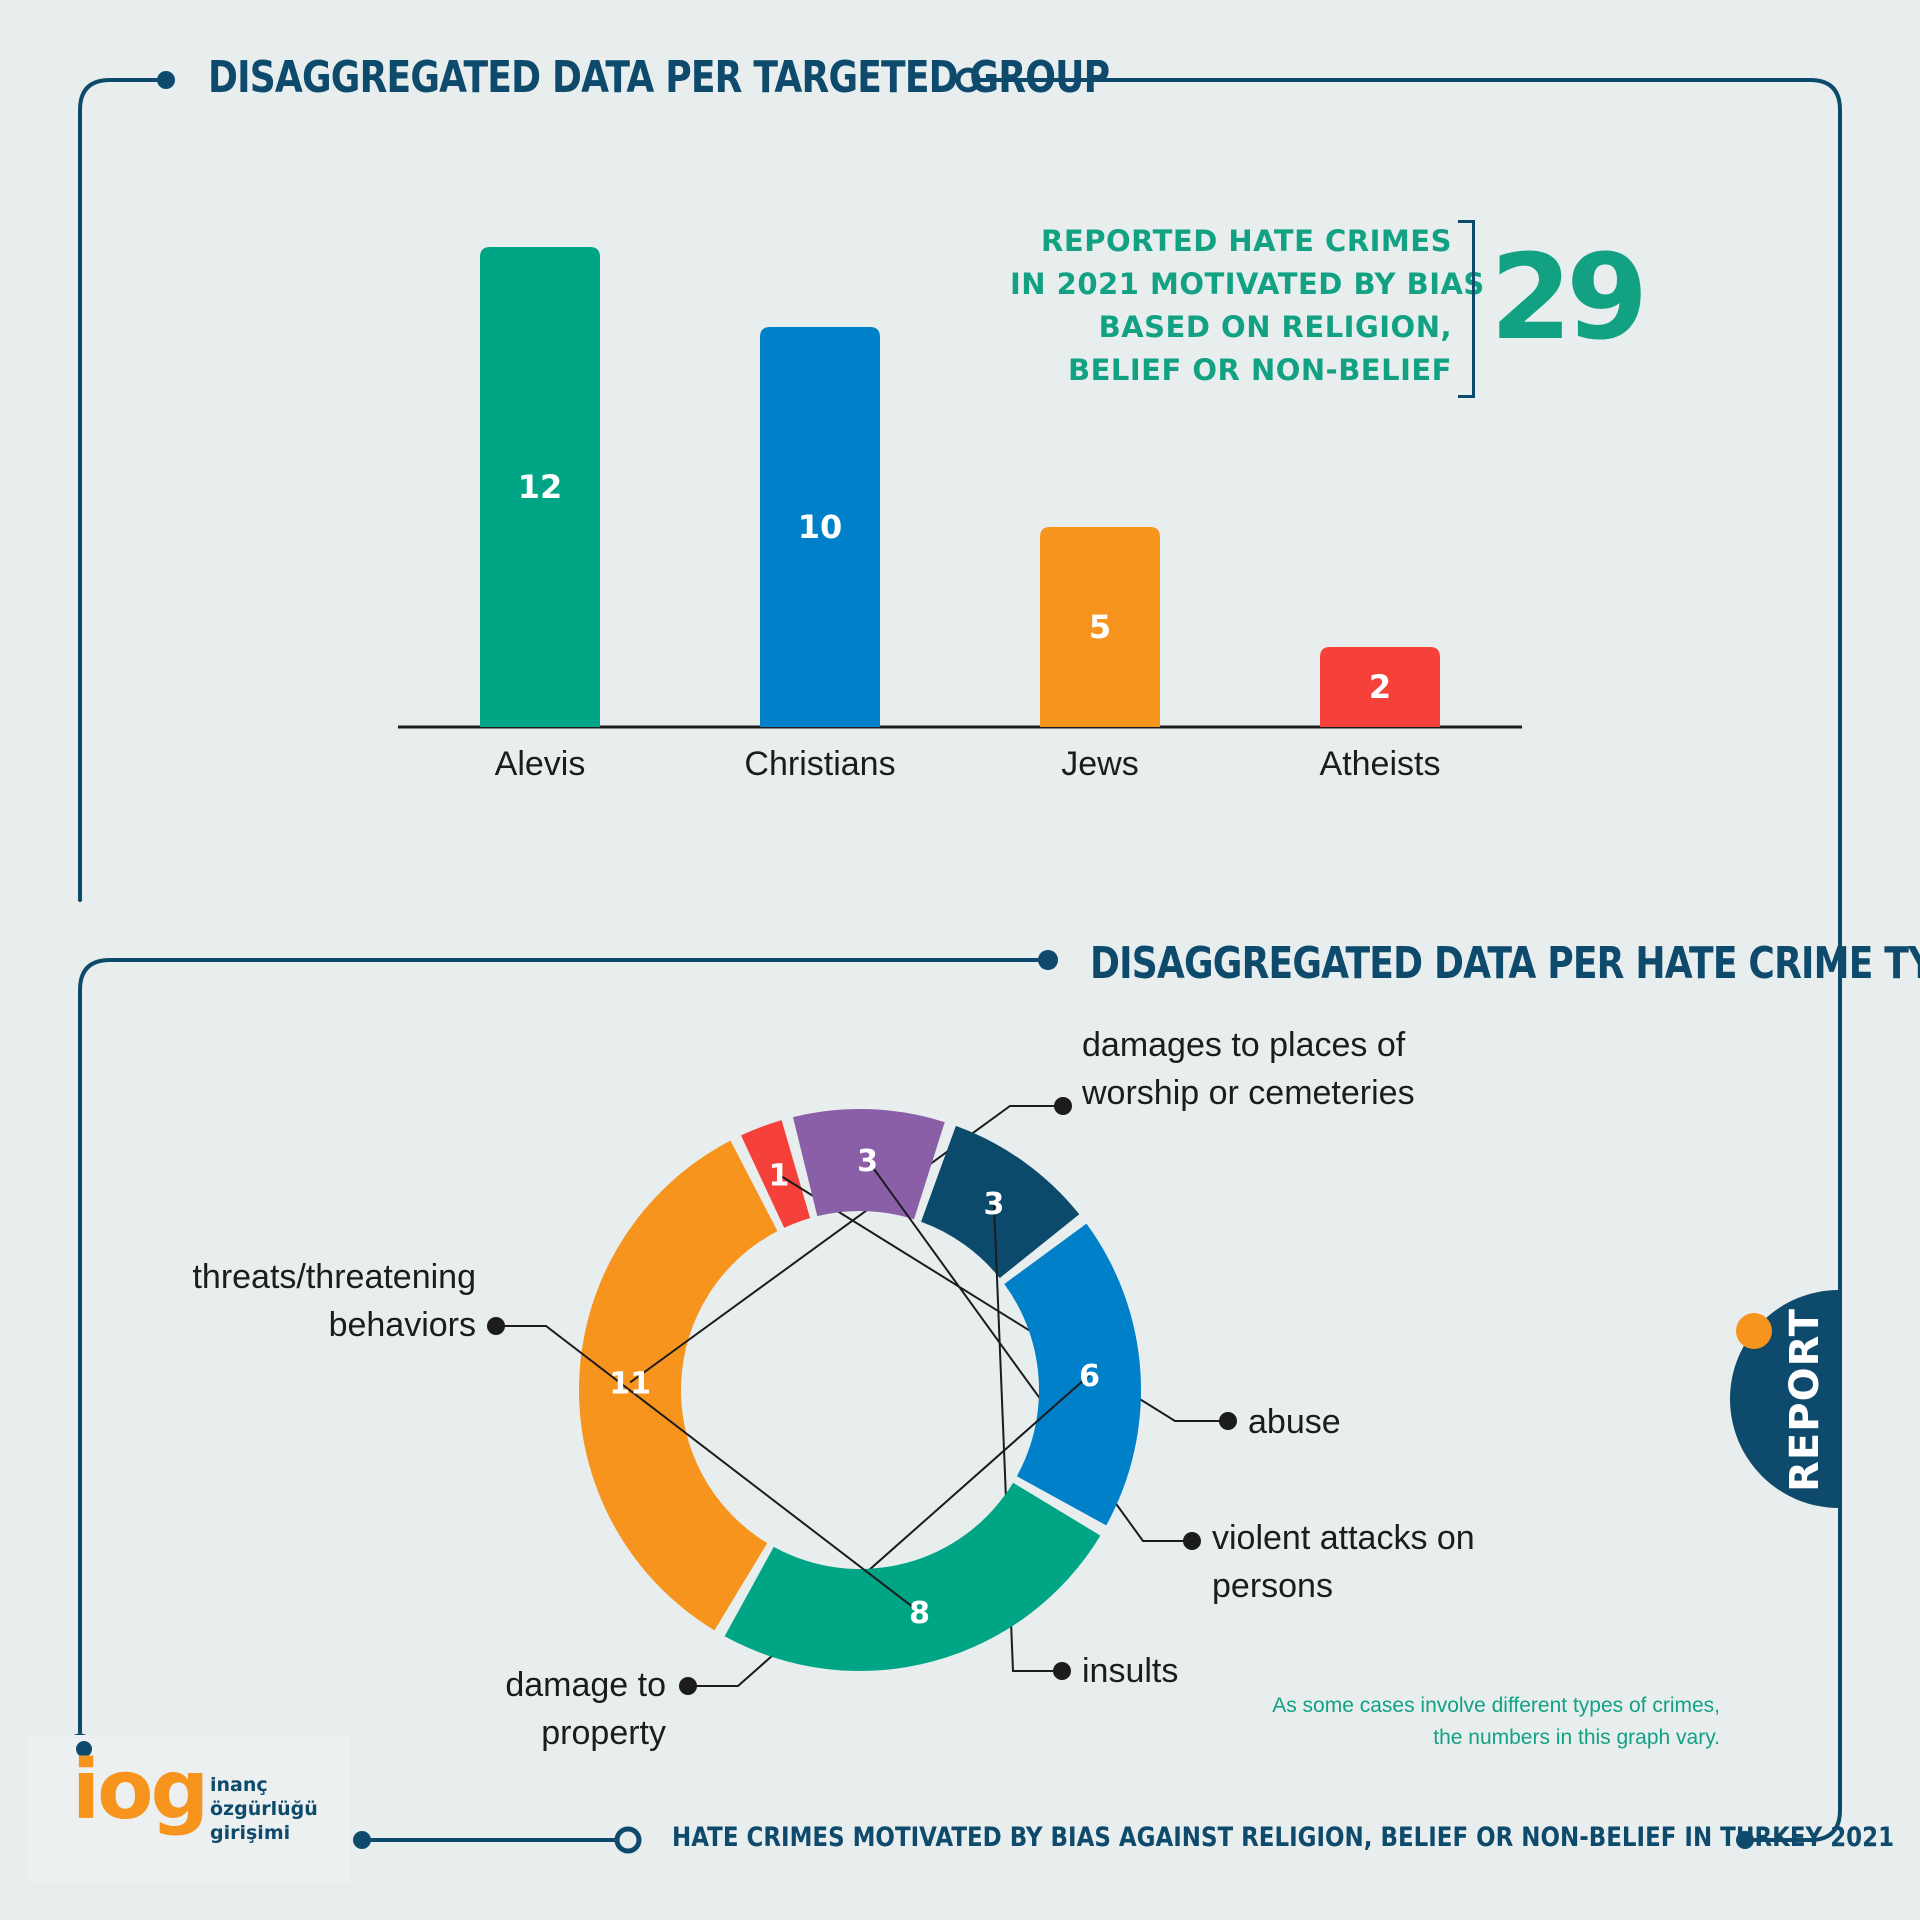  Describe the element at coordinates (1275, 327) in the screenshot. I see `total-description-line-3: BASED ON RELIGION,` at that location.